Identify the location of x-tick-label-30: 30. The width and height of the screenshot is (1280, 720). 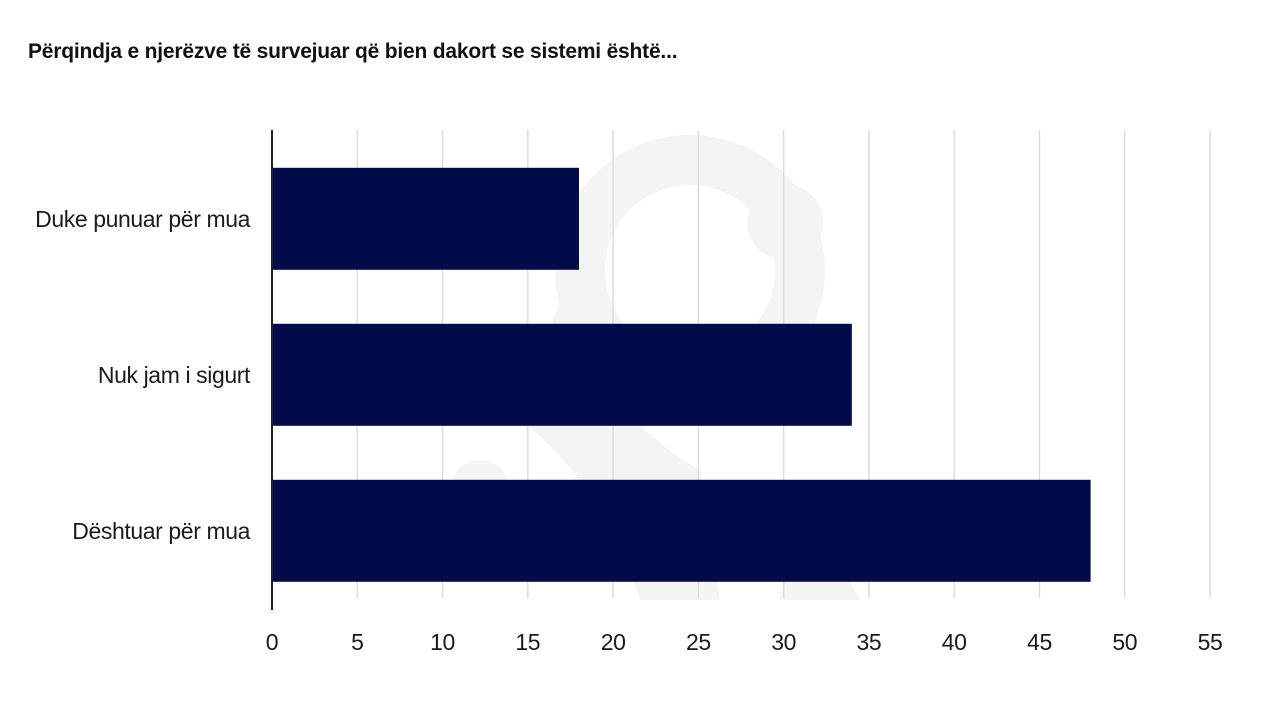
(783, 642).